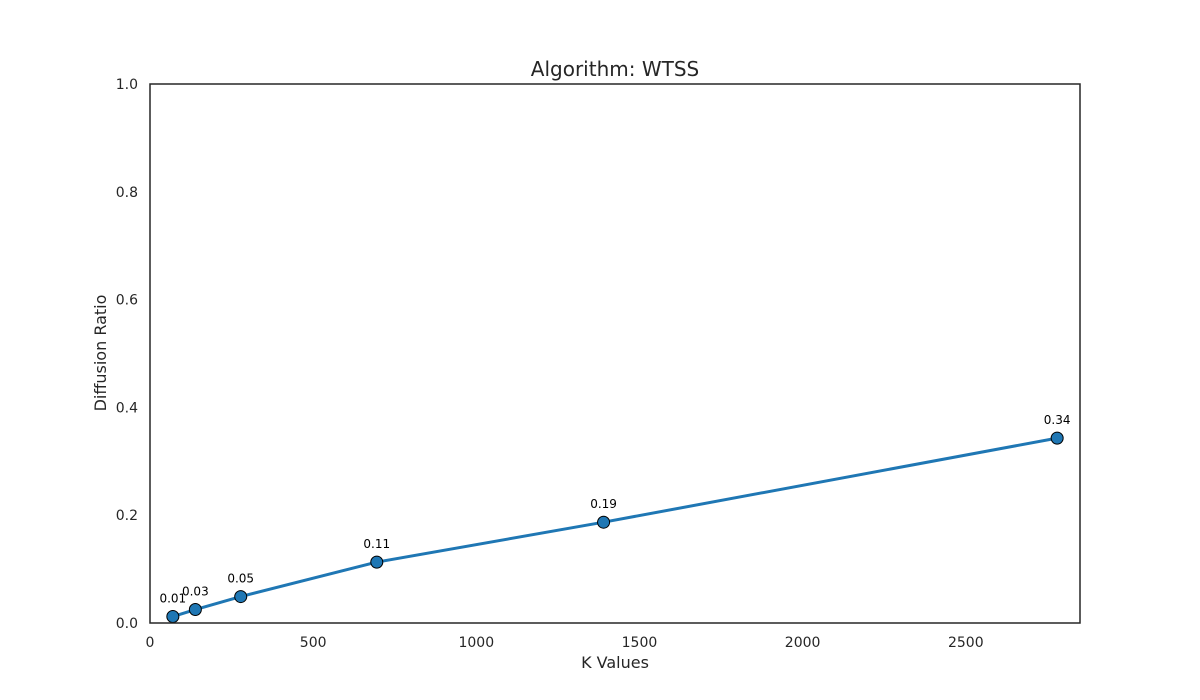  What do you see at coordinates (150, 643) in the screenshot?
I see `x-tick-label: 0` at bounding box center [150, 643].